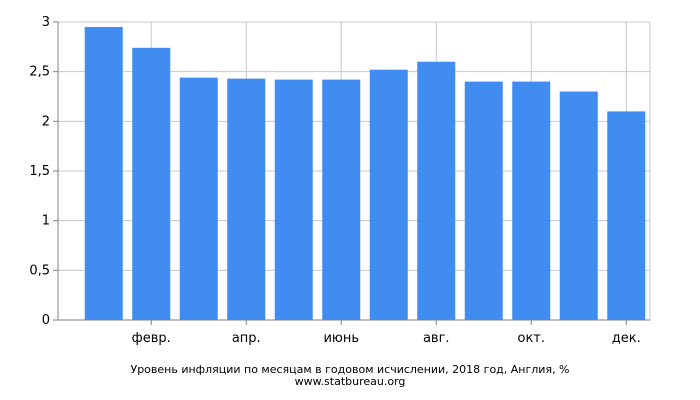  Describe the element at coordinates (46, 320) in the screenshot. I see `y-tick-label: 0` at that location.